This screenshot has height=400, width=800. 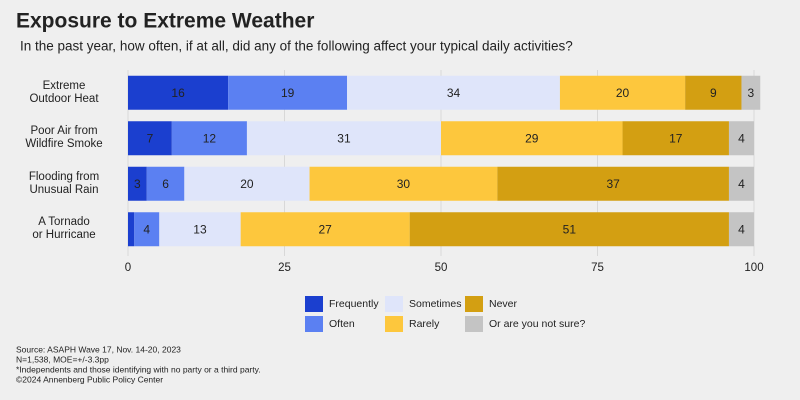 What do you see at coordinates (441, 268) in the screenshot?
I see `x-tick-label: 50` at bounding box center [441, 268].